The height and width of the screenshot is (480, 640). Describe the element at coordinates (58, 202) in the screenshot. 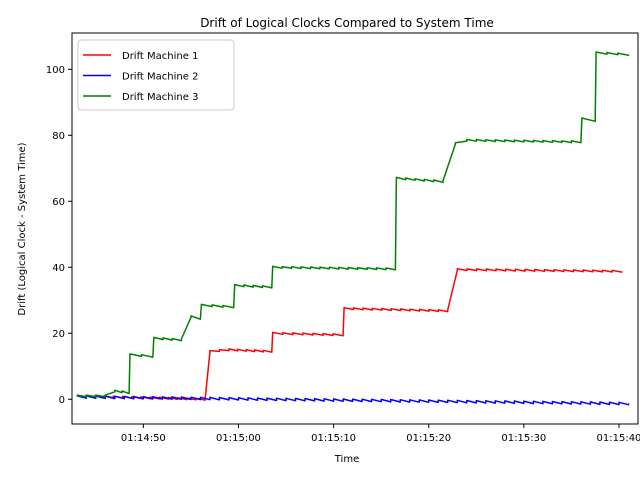

I see `y-tick-label: 60` at that location.